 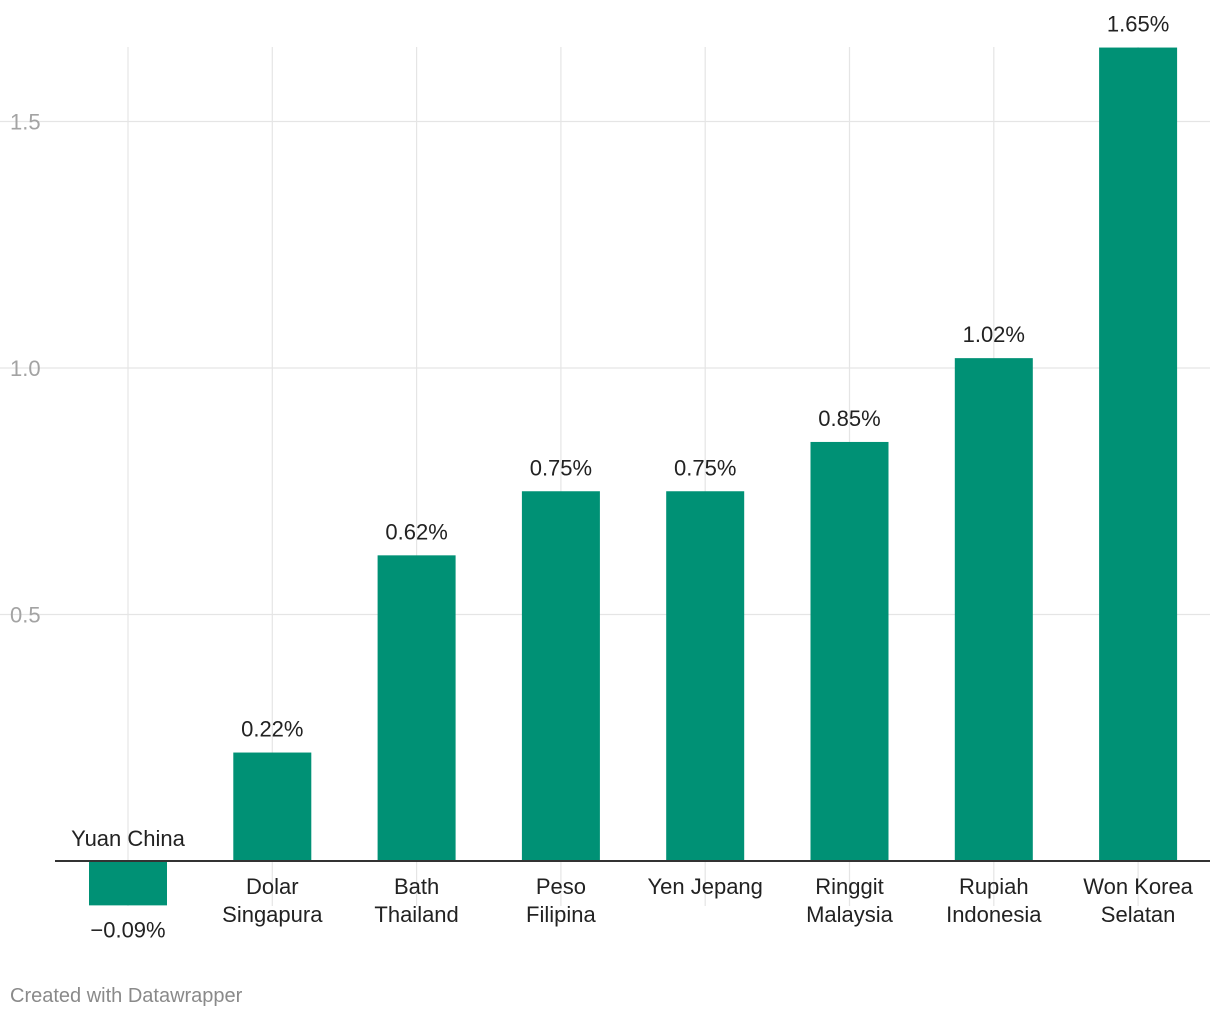 I want to click on value-label: 0.85%, so click(x=849, y=418).